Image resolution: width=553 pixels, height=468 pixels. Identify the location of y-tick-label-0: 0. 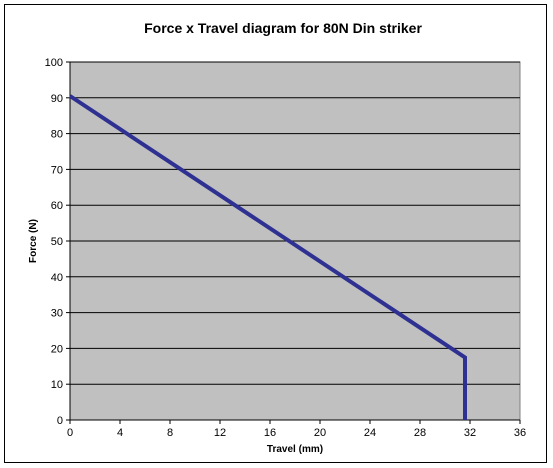
(60, 421).